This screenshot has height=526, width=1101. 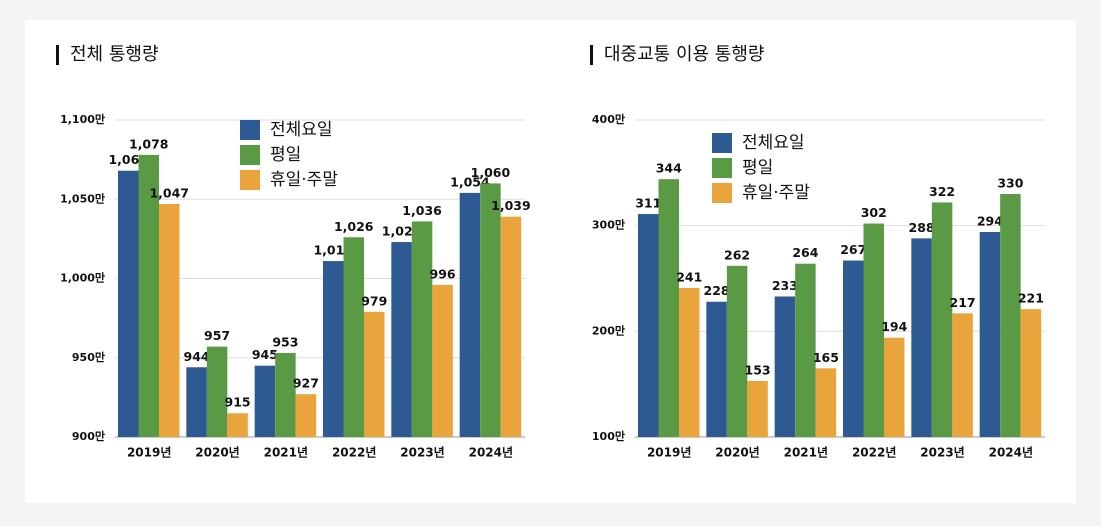 I want to click on data-label: 264, so click(x=805, y=252).